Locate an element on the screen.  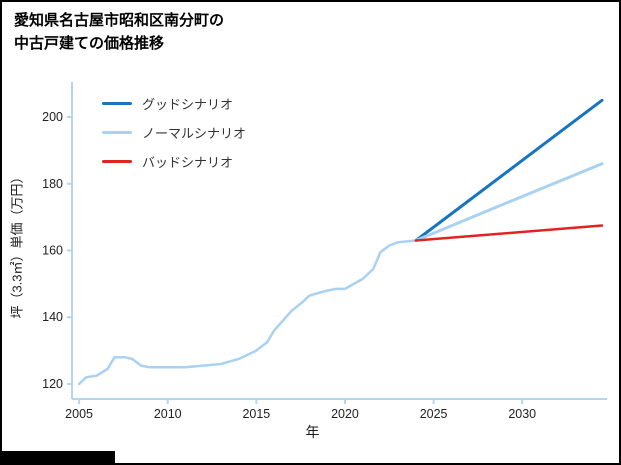
x-tick-label: 2005 is located at coordinates (79, 414).